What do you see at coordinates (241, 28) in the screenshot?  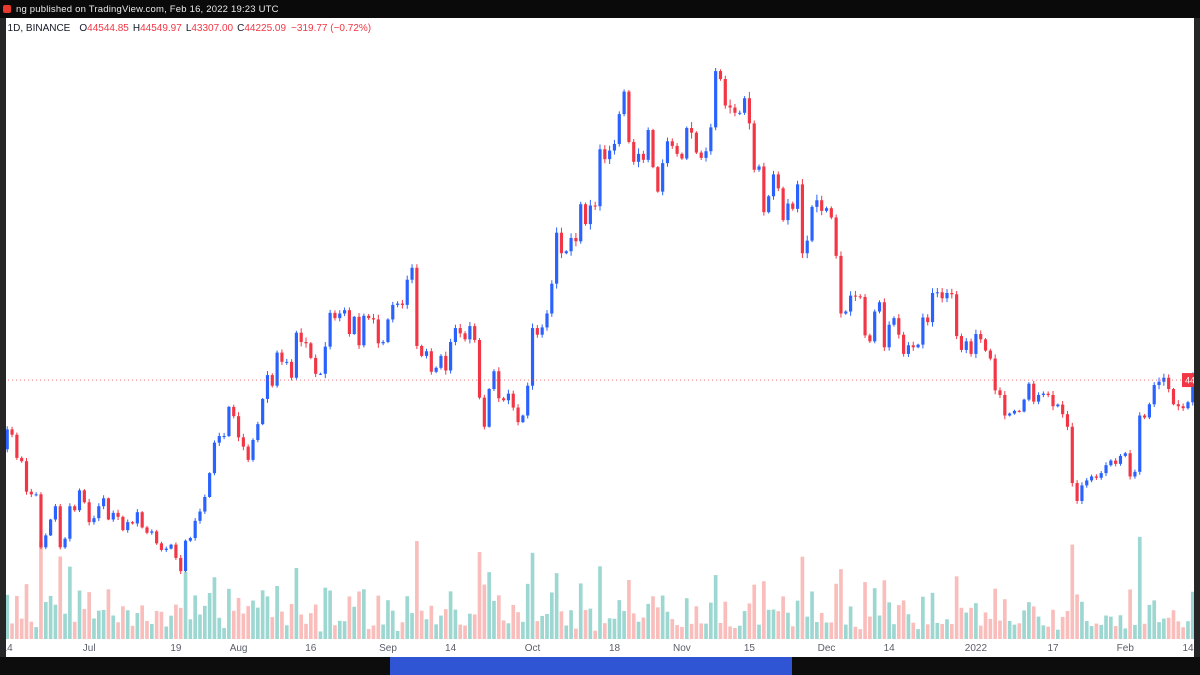 I see `close-label: C` at bounding box center [241, 28].